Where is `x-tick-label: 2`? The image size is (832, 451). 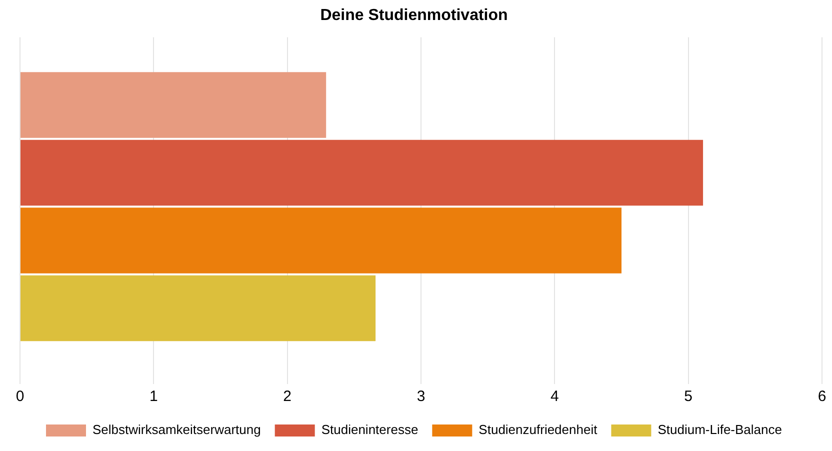
x-tick-label: 2 is located at coordinates (287, 397).